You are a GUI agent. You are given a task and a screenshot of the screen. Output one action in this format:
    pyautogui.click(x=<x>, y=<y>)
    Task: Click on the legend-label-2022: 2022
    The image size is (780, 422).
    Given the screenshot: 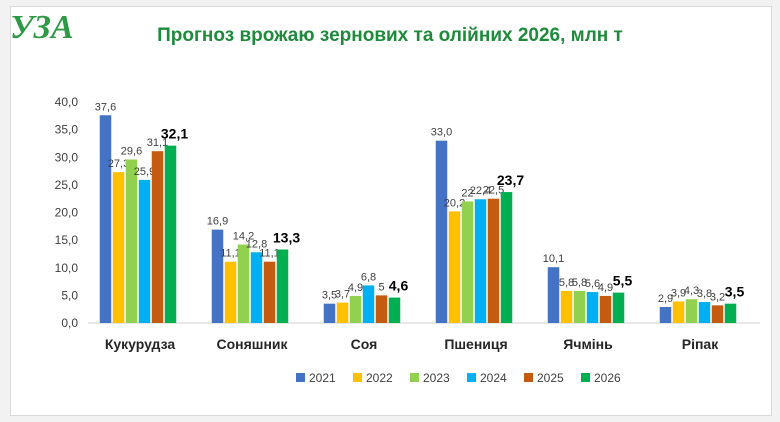 What is the action you would take?
    pyautogui.click(x=379, y=378)
    